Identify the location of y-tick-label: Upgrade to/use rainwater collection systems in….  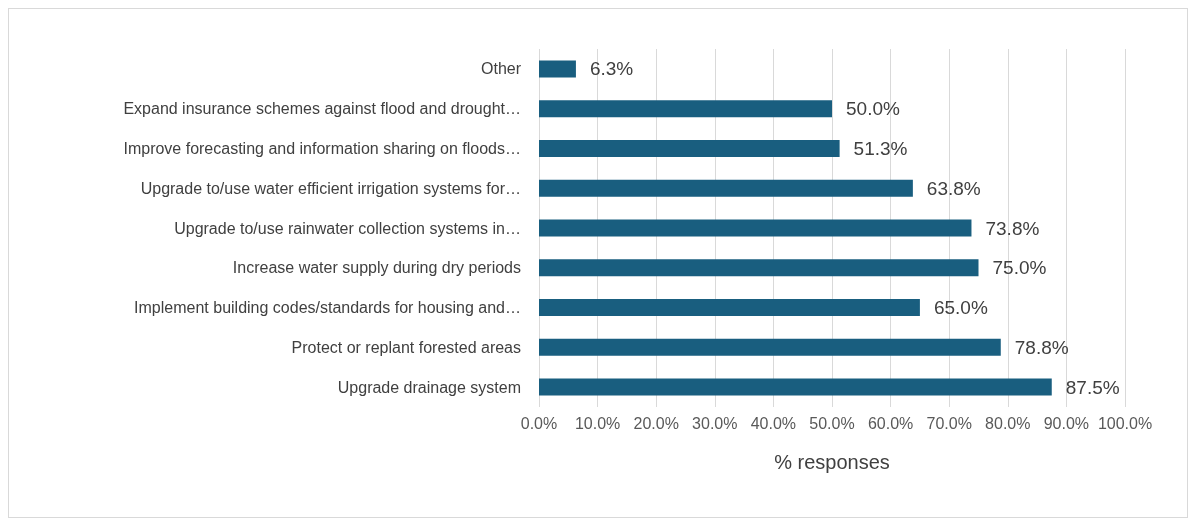
(347, 228).